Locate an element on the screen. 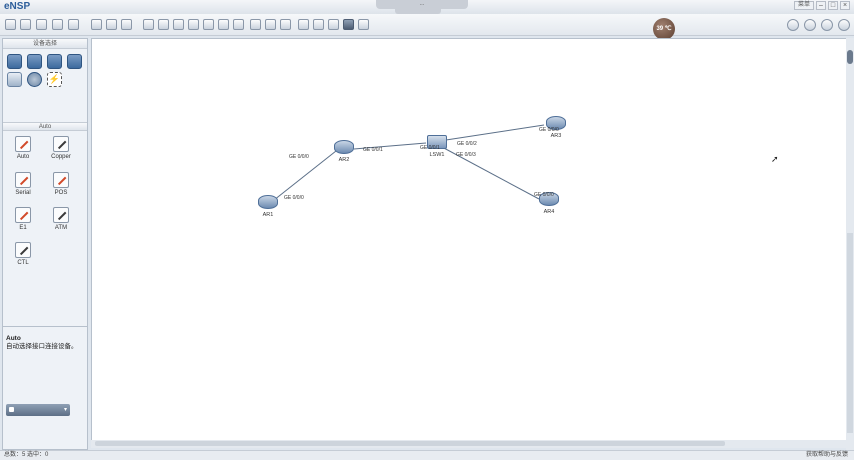 This screenshot has width=854, height=460. cable-e1-label: E1 is located at coordinates (23, 228).